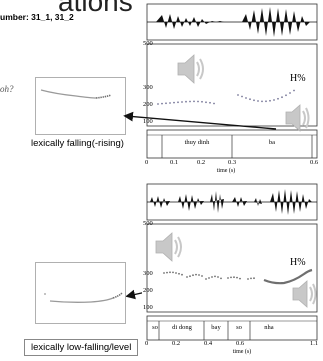  Describe the element at coordinates (148, 273) in the screenshot. I see `bottom-f0-tick-300: 300` at that location.